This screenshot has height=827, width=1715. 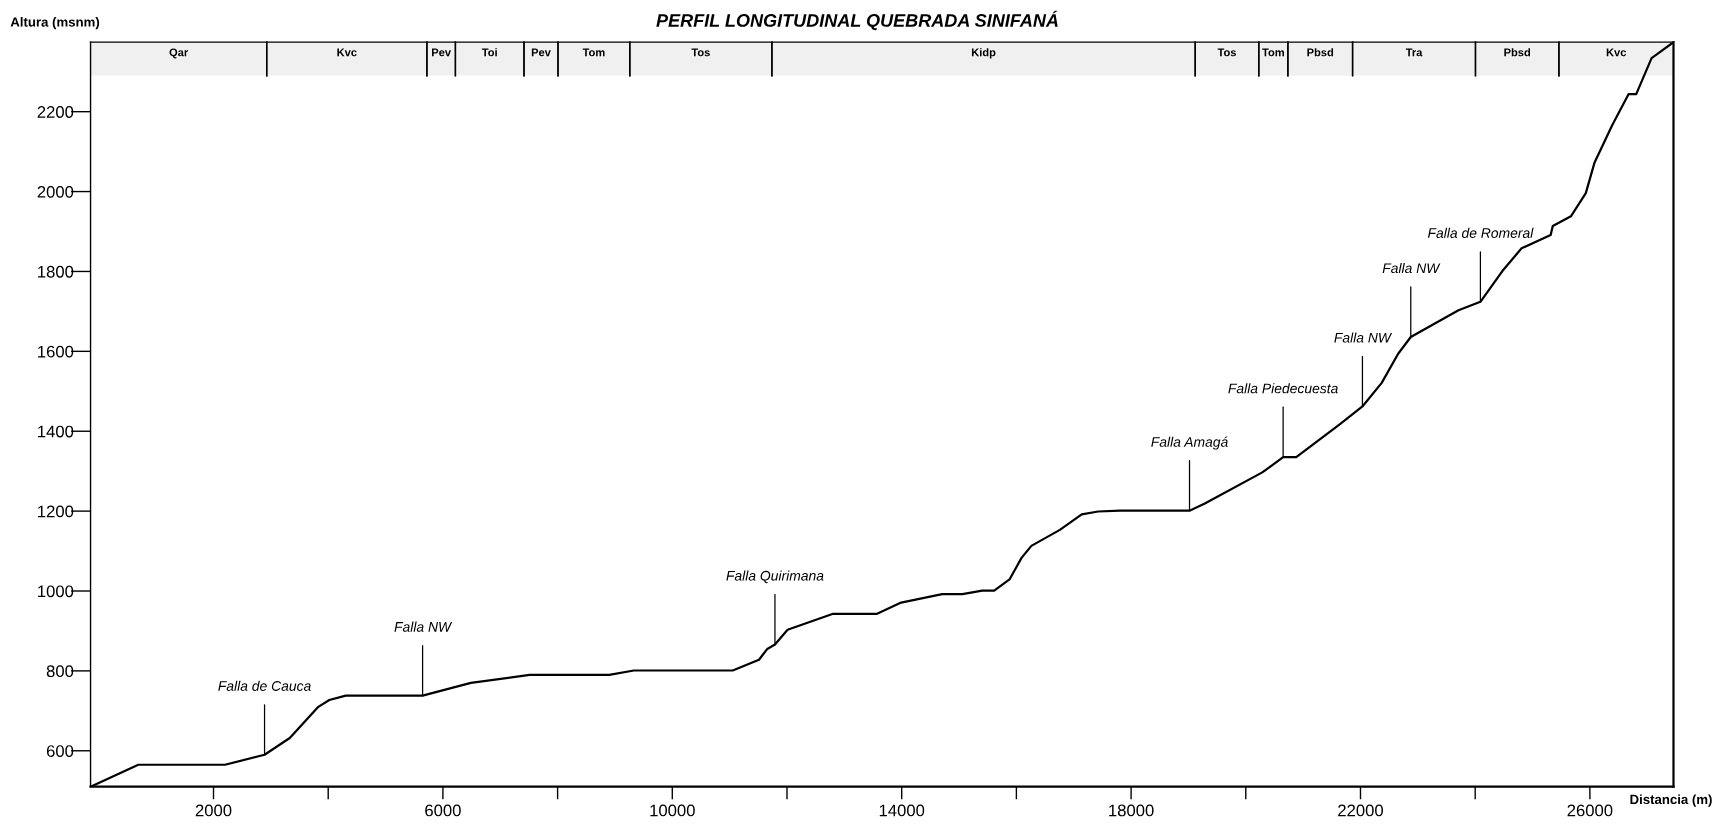 I want to click on x-tick-label: 14000, so click(x=902, y=810).